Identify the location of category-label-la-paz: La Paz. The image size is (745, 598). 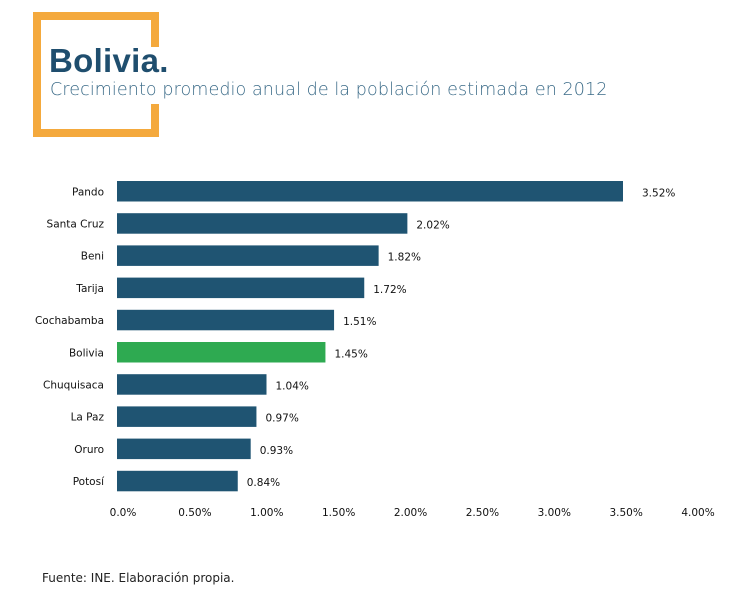
(88, 418).